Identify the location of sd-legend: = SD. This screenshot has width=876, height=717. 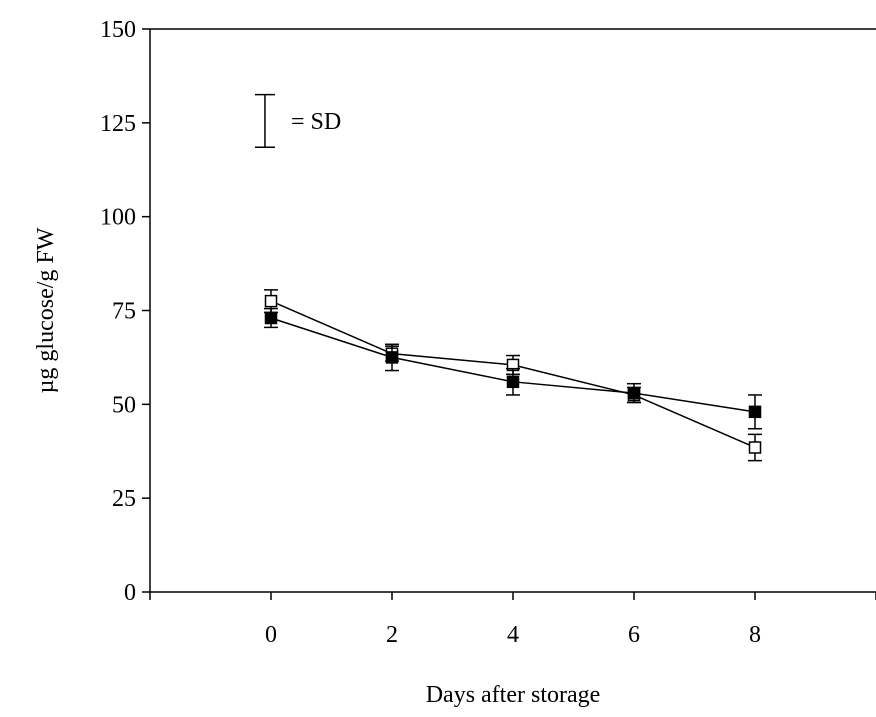
(297, 120).